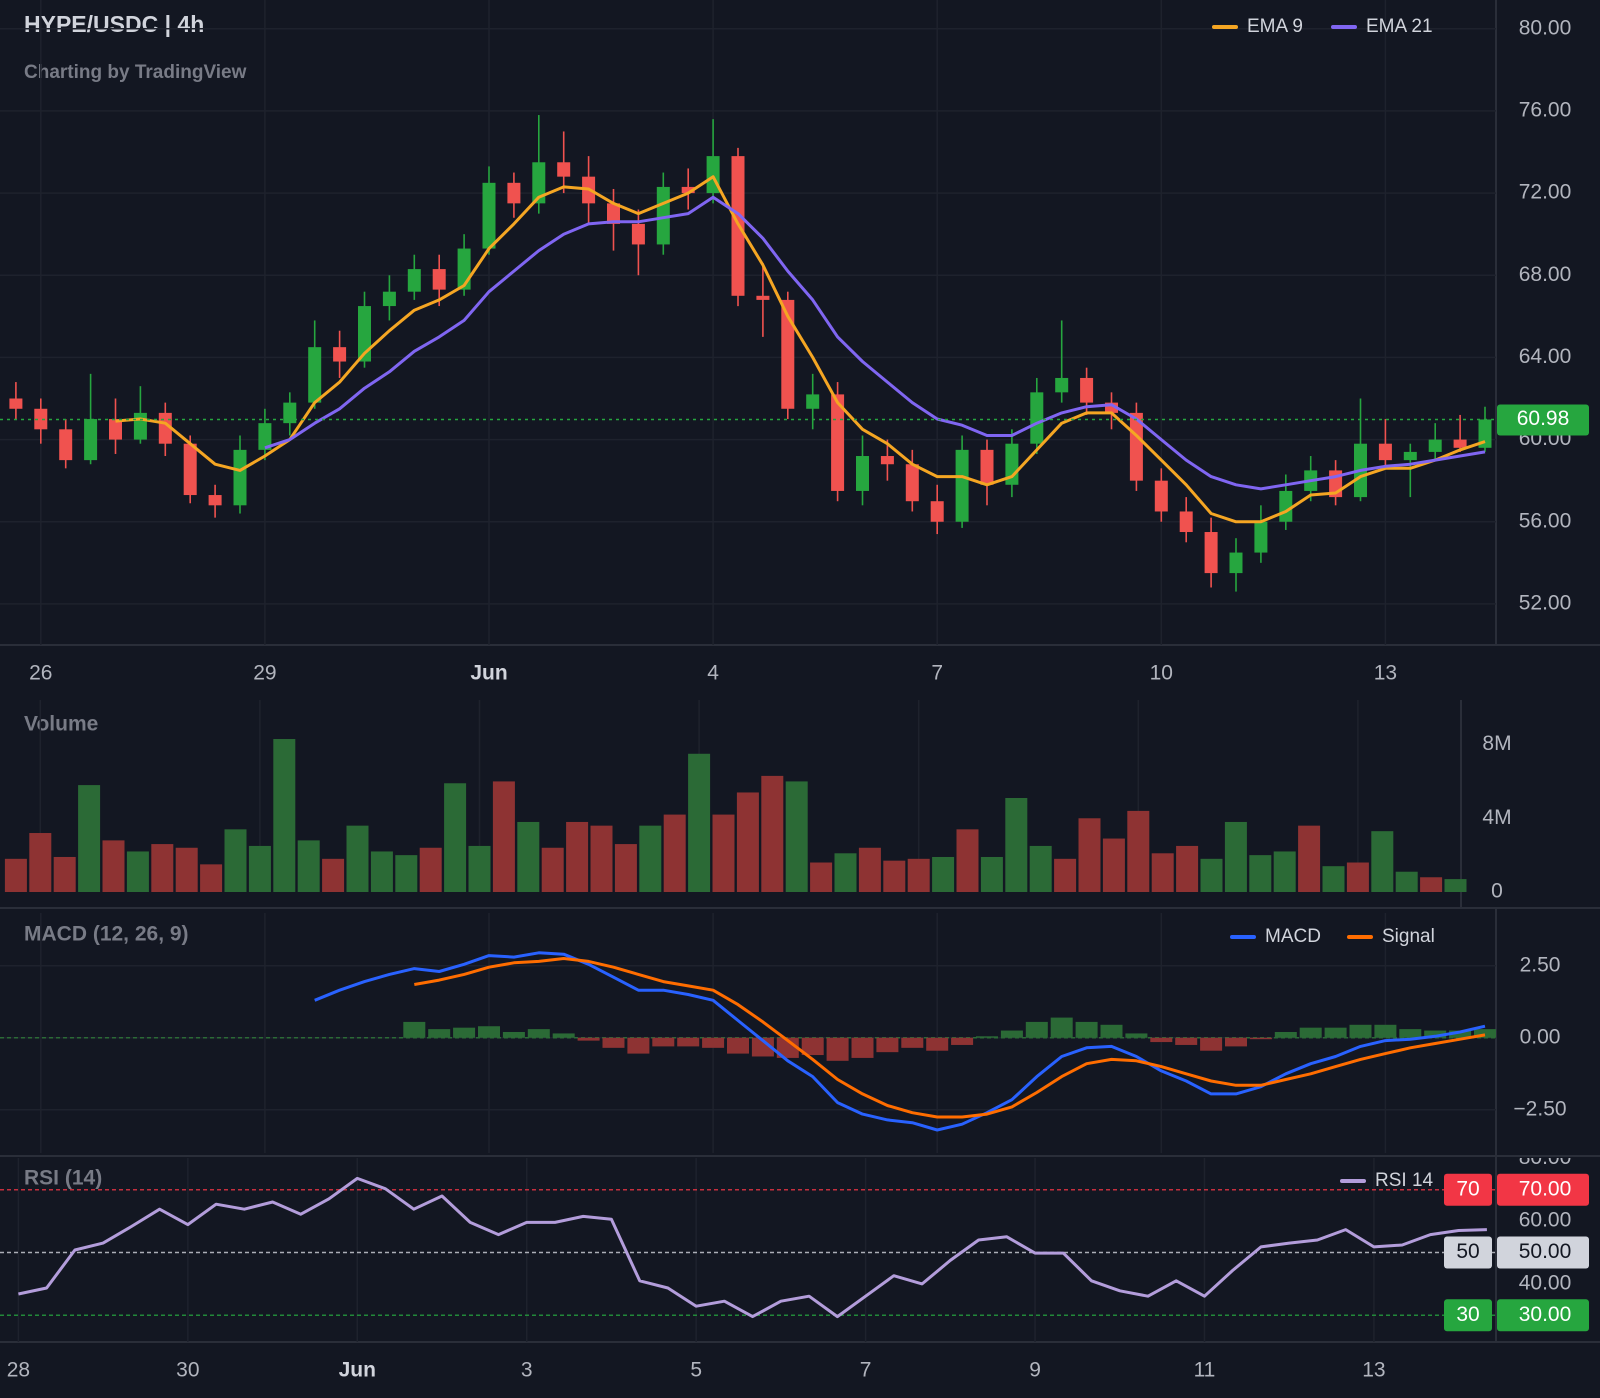 This screenshot has height=1398, width=1600. What do you see at coordinates (488, 673) in the screenshot?
I see `x-tick-label: Jun` at bounding box center [488, 673].